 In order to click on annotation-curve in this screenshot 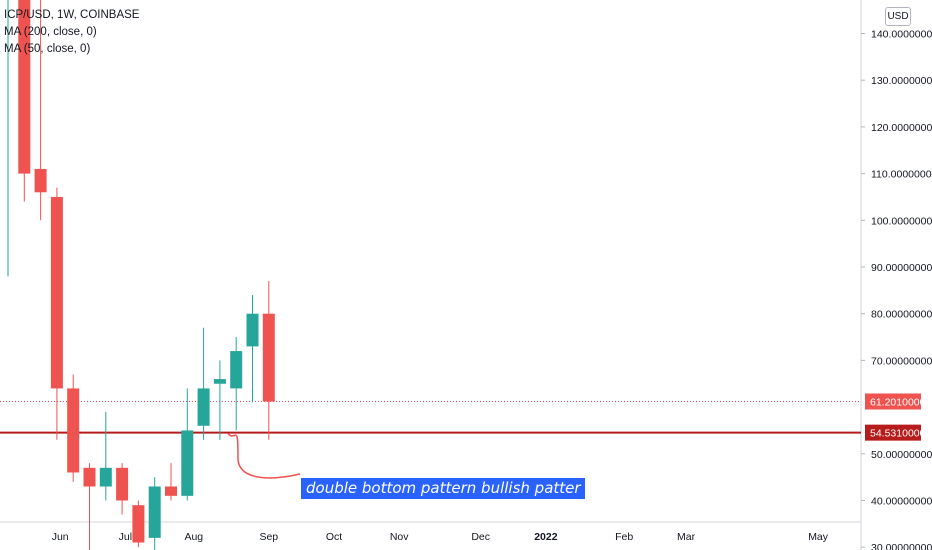, I will do `click(264, 456)`.